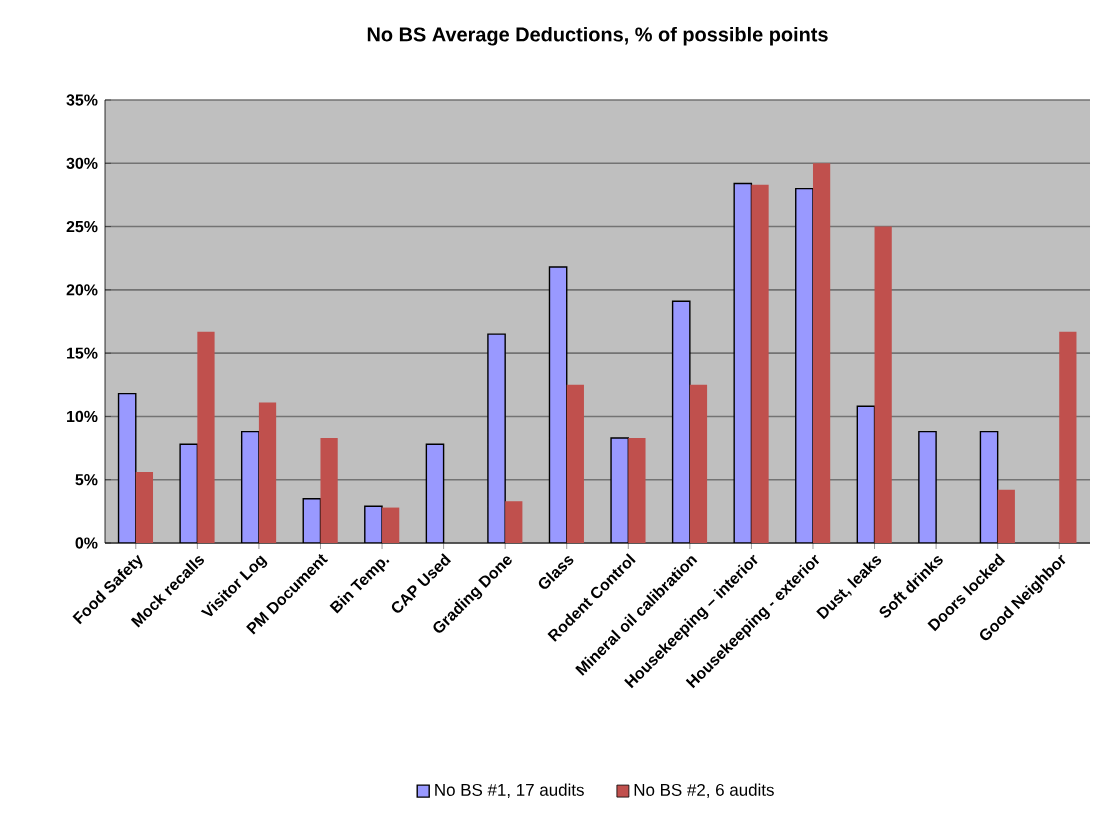 The height and width of the screenshot is (821, 1110). What do you see at coordinates (82, 226) in the screenshot?
I see `y-tick-label: 25%` at bounding box center [82, 226].